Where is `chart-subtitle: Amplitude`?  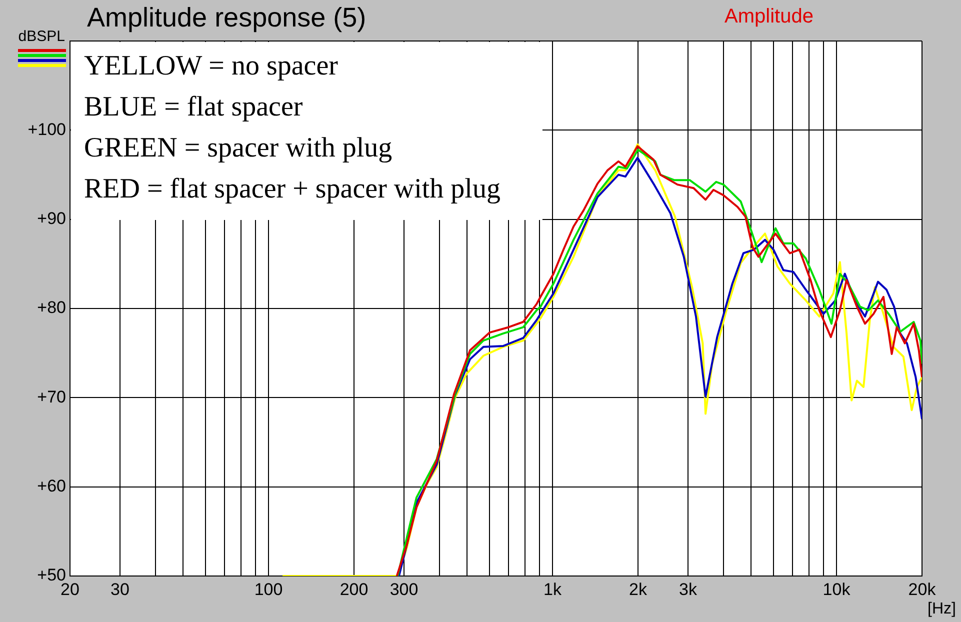 chart-subtitle: Amplitude is located at coordinates (769, 17).